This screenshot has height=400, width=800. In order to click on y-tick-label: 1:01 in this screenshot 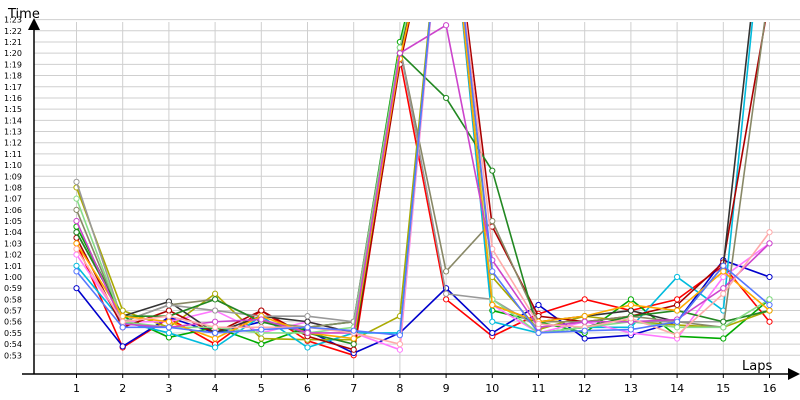, I will do `click(13, 266)`.